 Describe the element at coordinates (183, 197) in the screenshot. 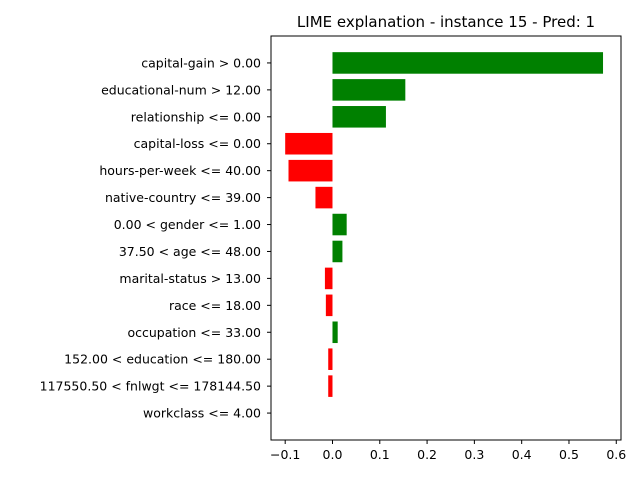

I see `y-tick-label-5: native-country <= 39.00` at that location.